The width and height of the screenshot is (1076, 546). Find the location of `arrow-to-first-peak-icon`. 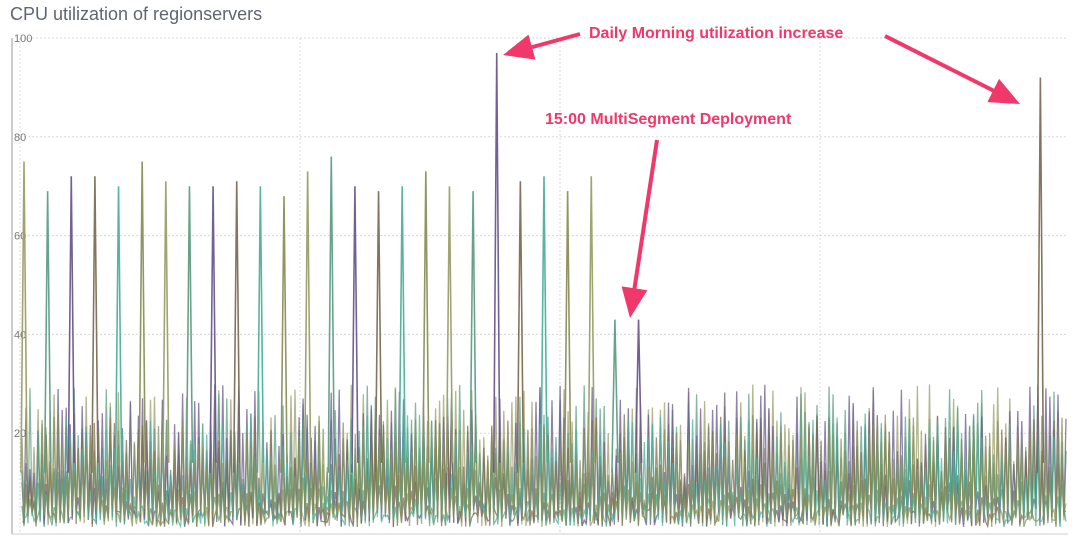

arrow-to-first-peak-icon is located at coordinates (542, 46).